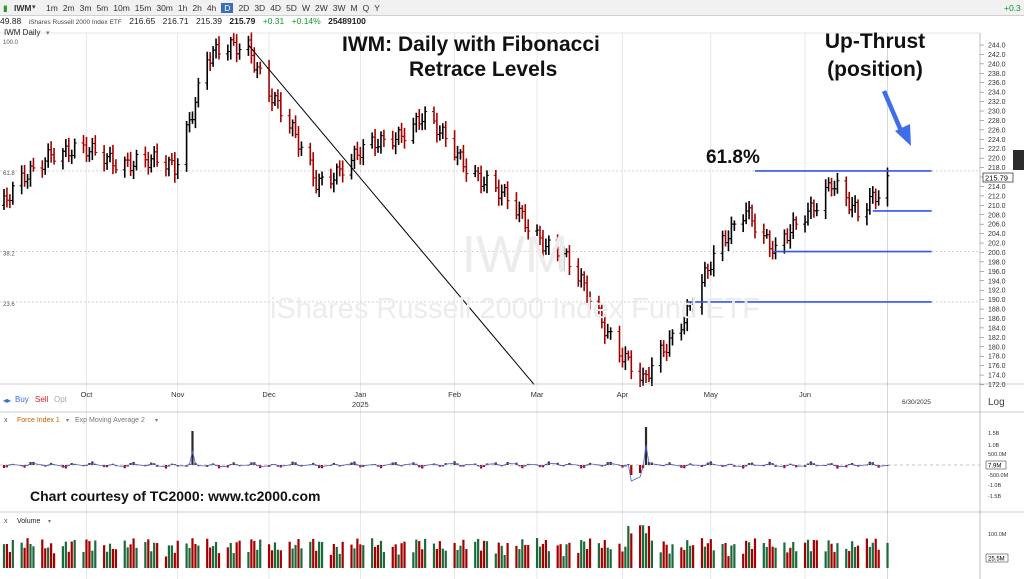 This screenshot has height=579, width=1024. I want to click on price-tick-label: 208.0, so click(997, 215).